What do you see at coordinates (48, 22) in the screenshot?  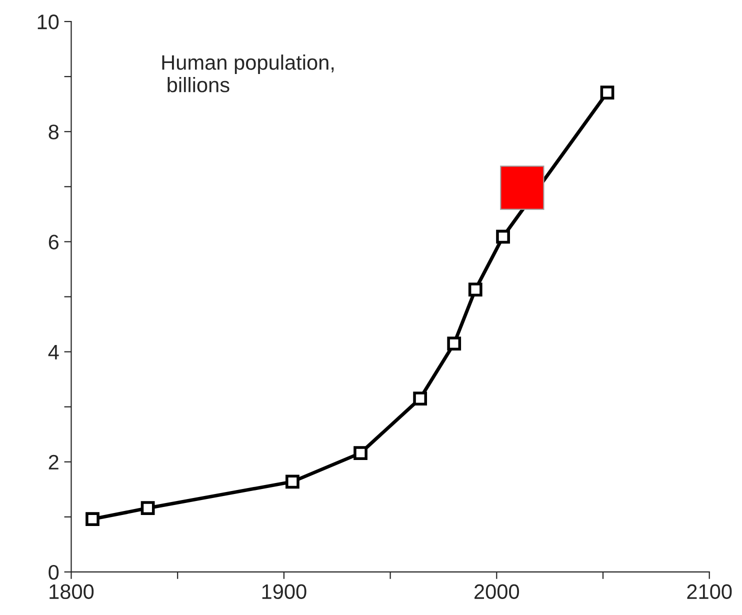 I see `y-tick-label: 10` at bounding box center [48, 22].